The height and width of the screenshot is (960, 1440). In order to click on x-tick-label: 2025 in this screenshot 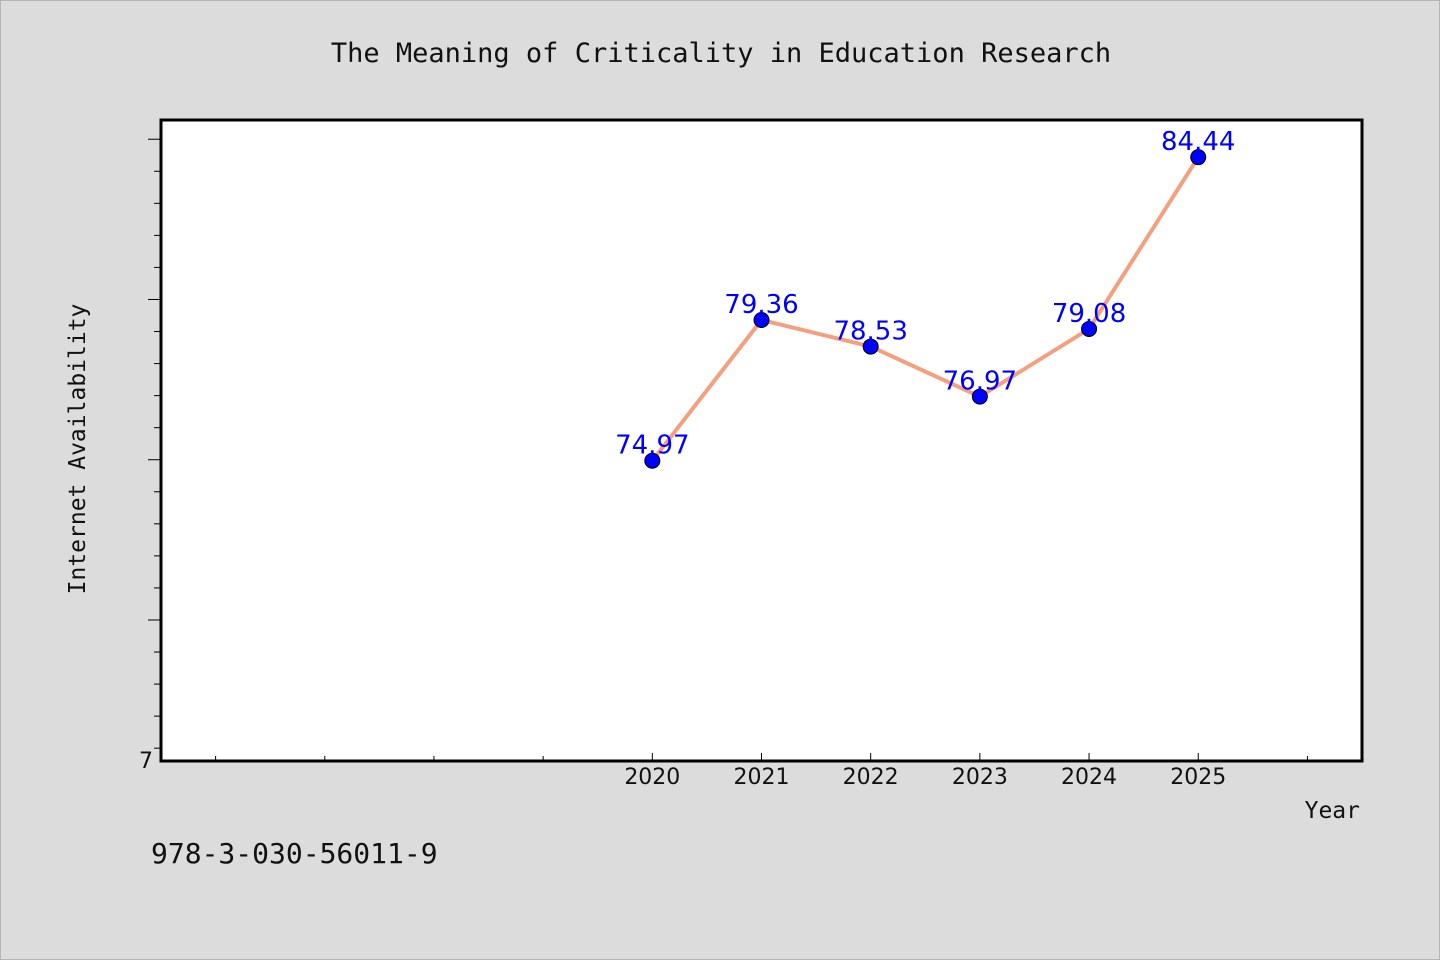, I will do `click(1198, 777)`.